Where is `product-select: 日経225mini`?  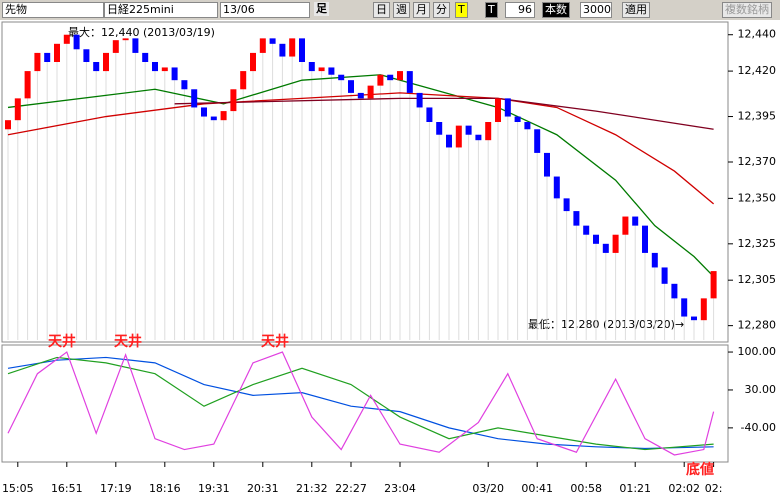
product-select: 日経225mini is located at coordinates (161, 10).